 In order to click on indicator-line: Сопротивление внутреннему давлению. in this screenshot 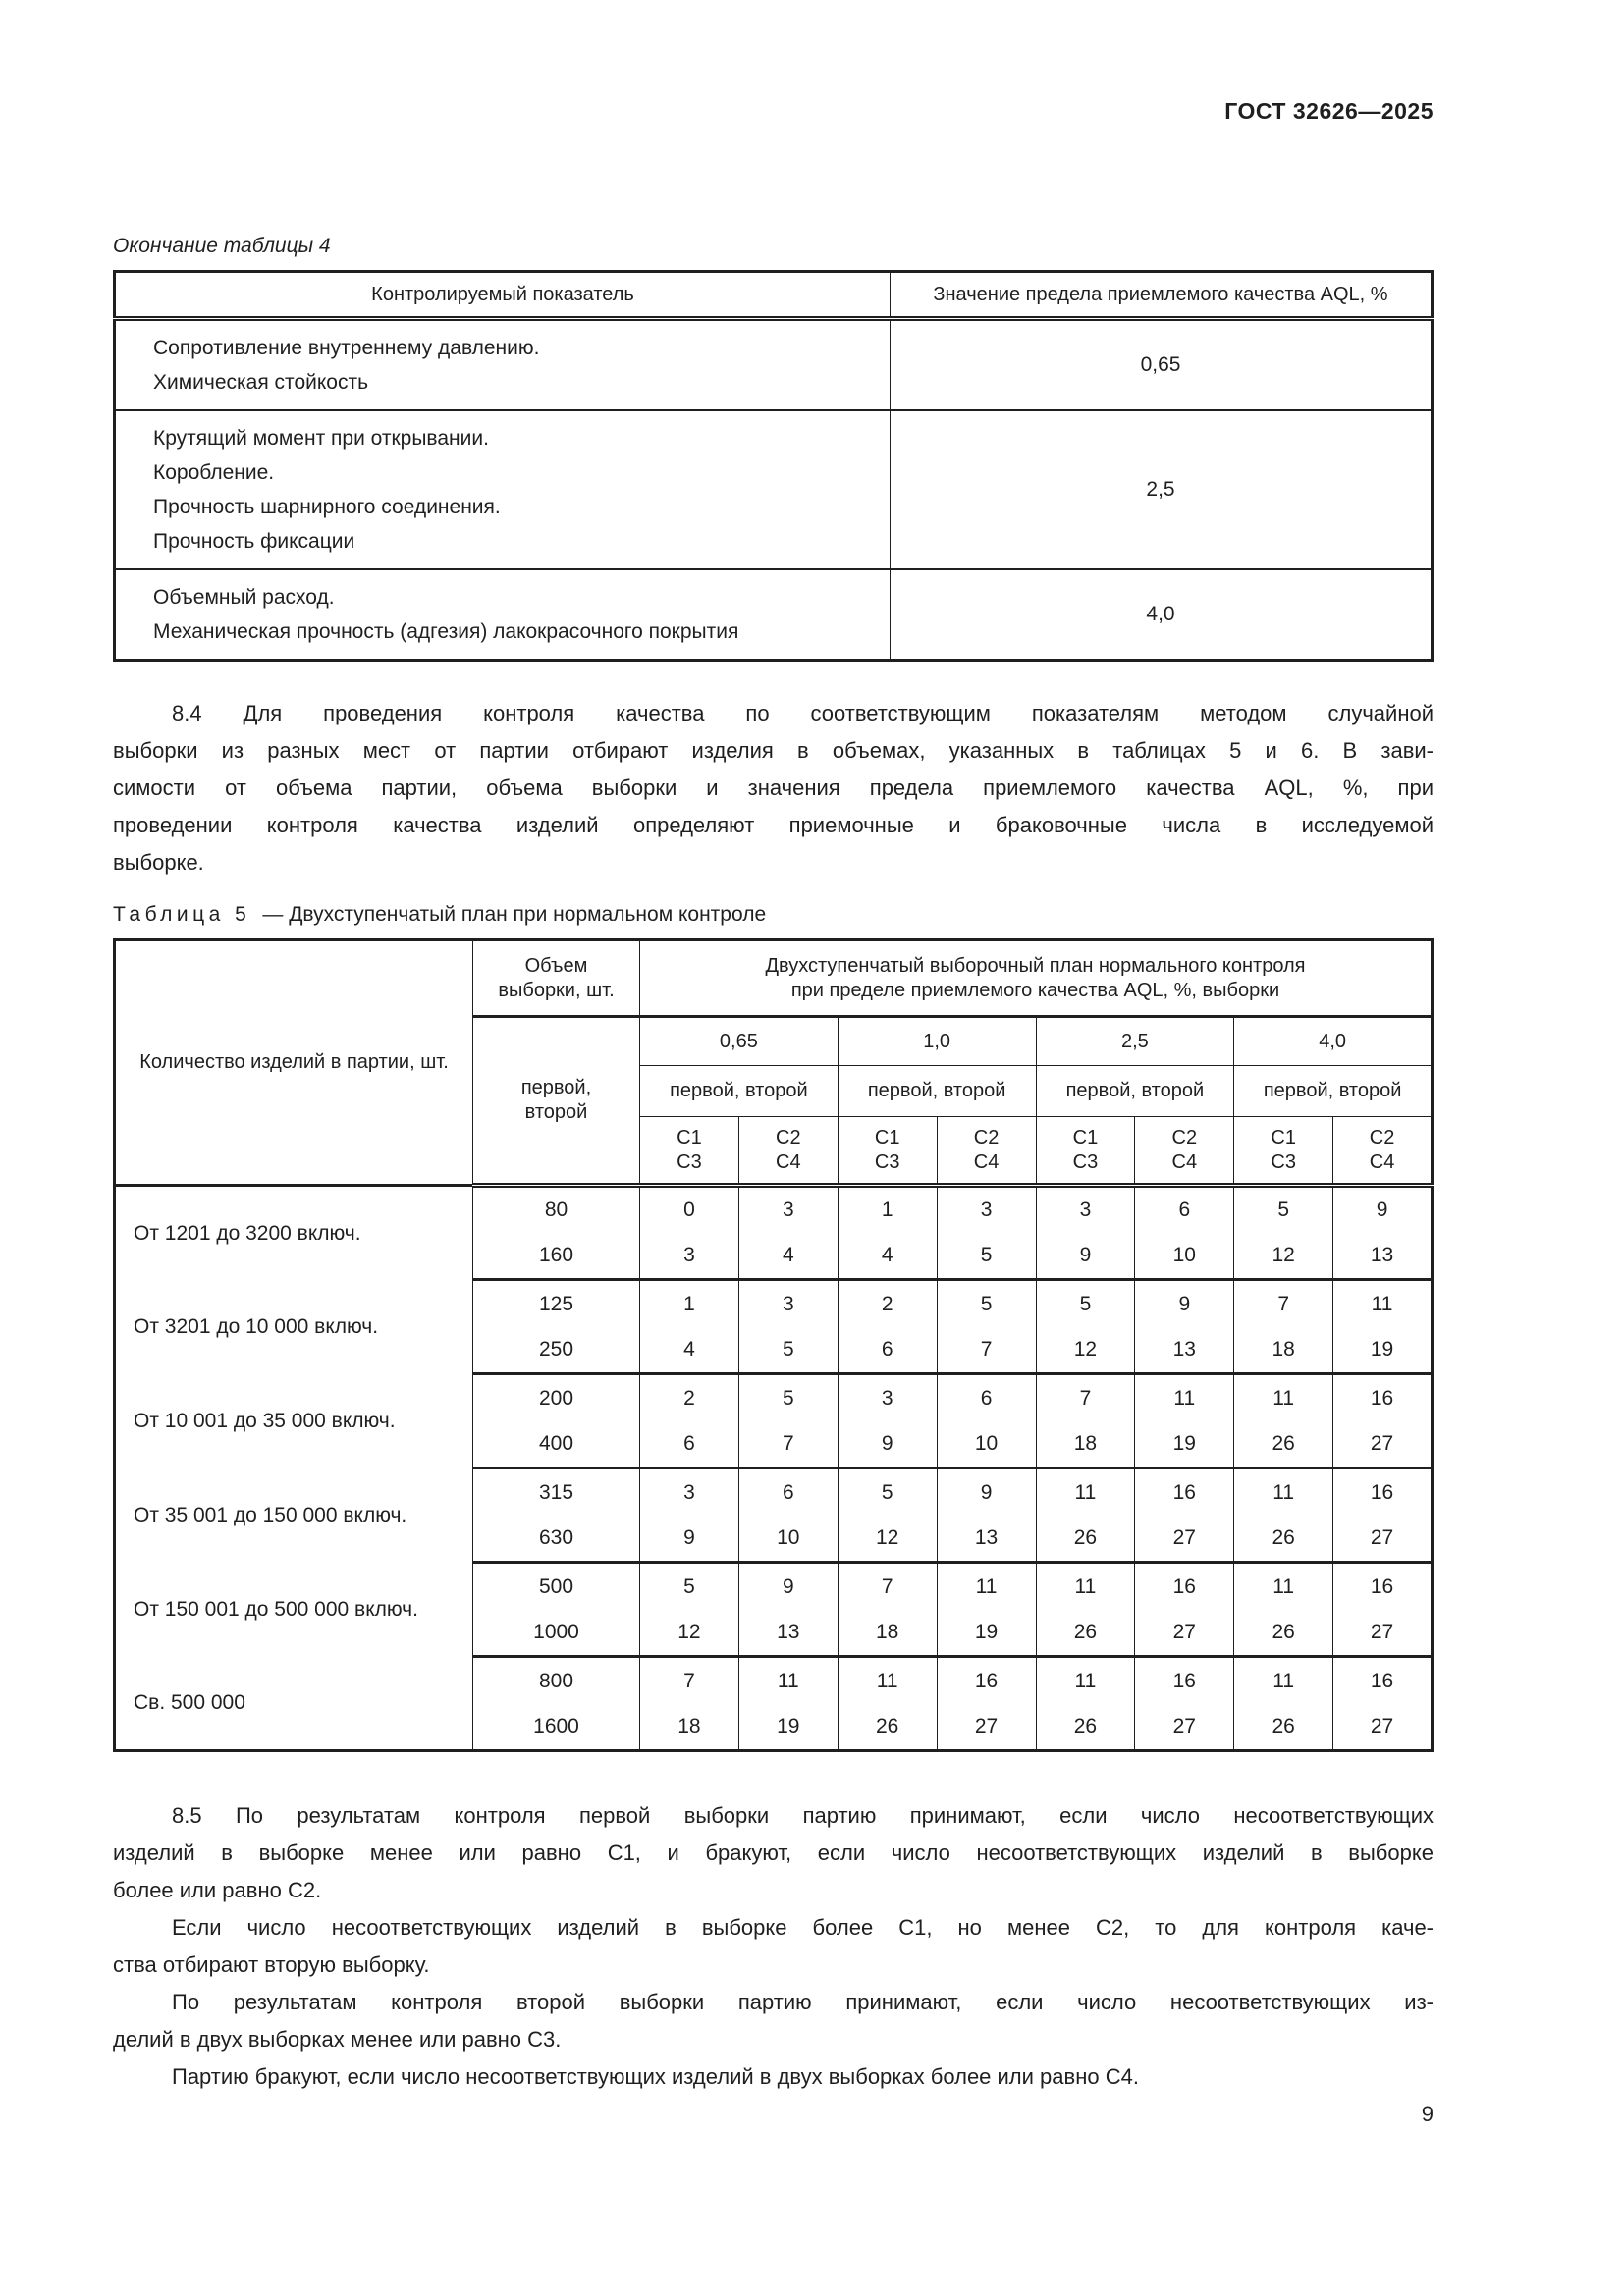, I will do `click(346, 348)`.